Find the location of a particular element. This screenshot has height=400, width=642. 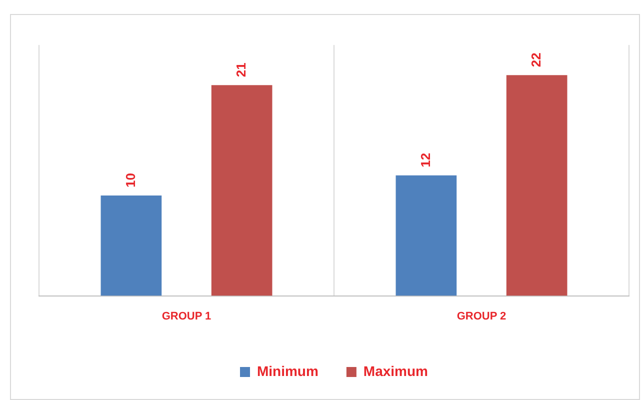

x-tick-label: GROUP 2 is located at coordinates (481, 316).